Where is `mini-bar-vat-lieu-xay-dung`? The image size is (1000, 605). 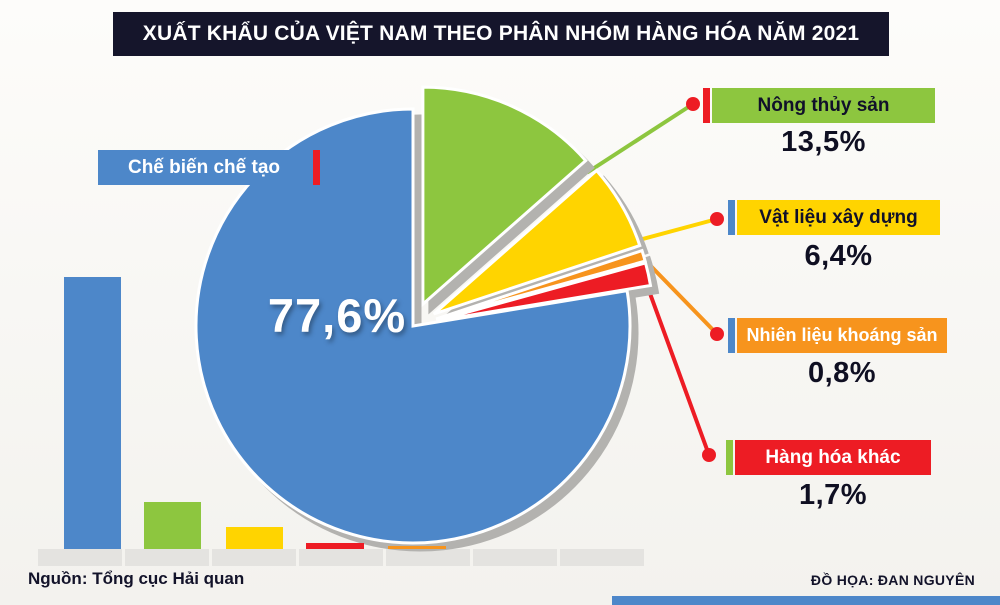
mini-bar-vat-lieu-xay-dung is located at coordinates (254, 538).